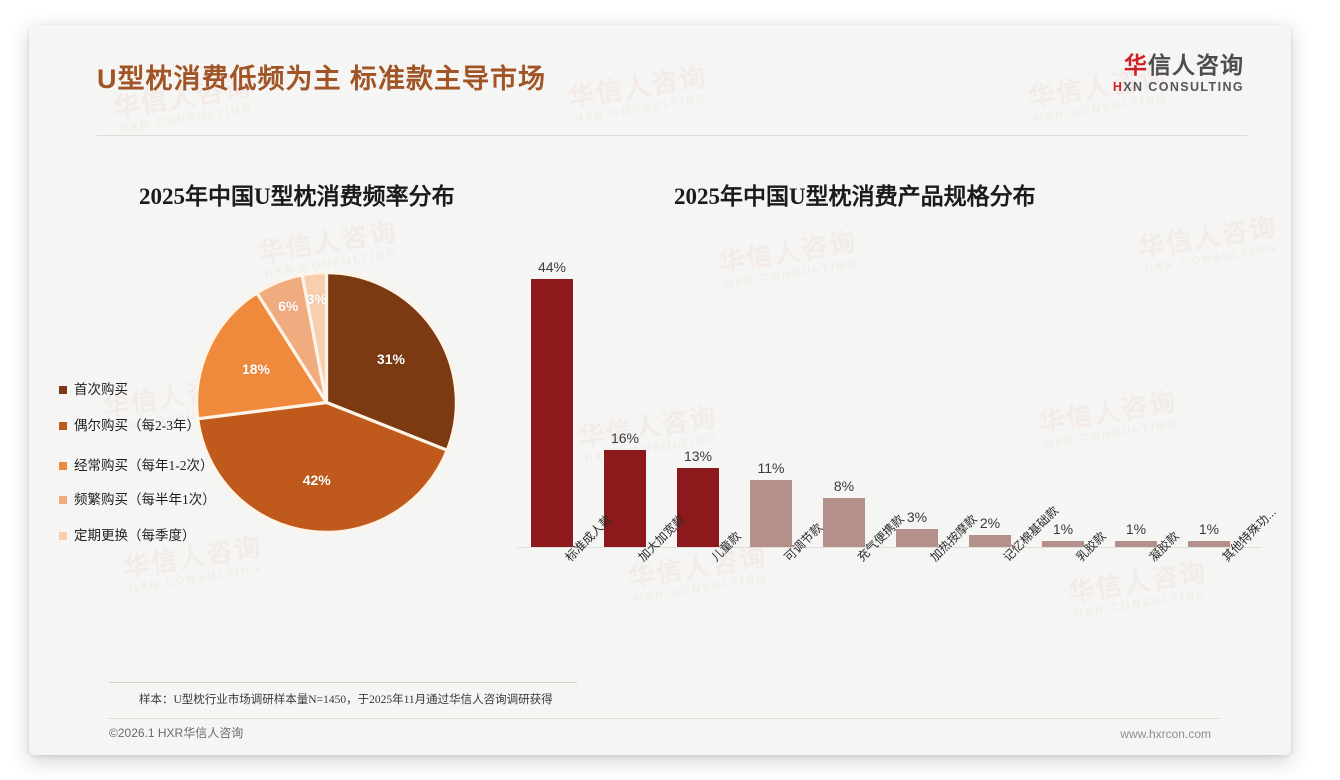  Describe the element at coordinates (625, 437) in the screenshot. I see `bar-value-label: 16%` at that location.